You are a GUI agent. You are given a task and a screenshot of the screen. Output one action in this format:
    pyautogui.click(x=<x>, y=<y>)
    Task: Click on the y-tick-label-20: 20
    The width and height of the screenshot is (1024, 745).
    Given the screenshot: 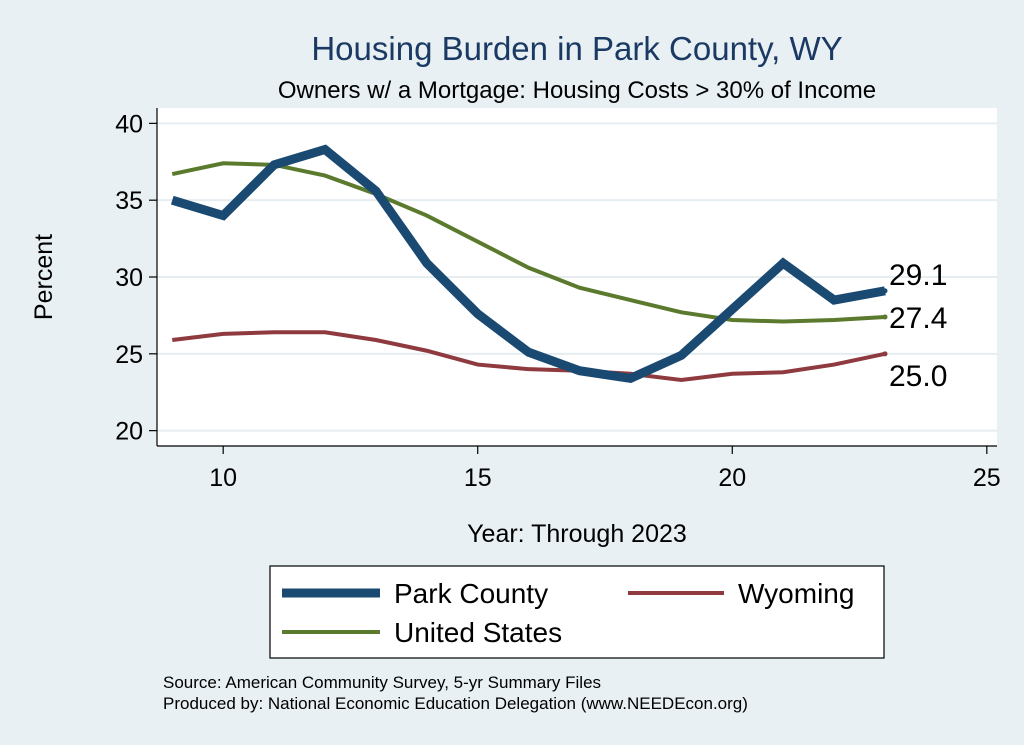 What is the action you would take?
    pyautogui.click(x=129, y=432)
    